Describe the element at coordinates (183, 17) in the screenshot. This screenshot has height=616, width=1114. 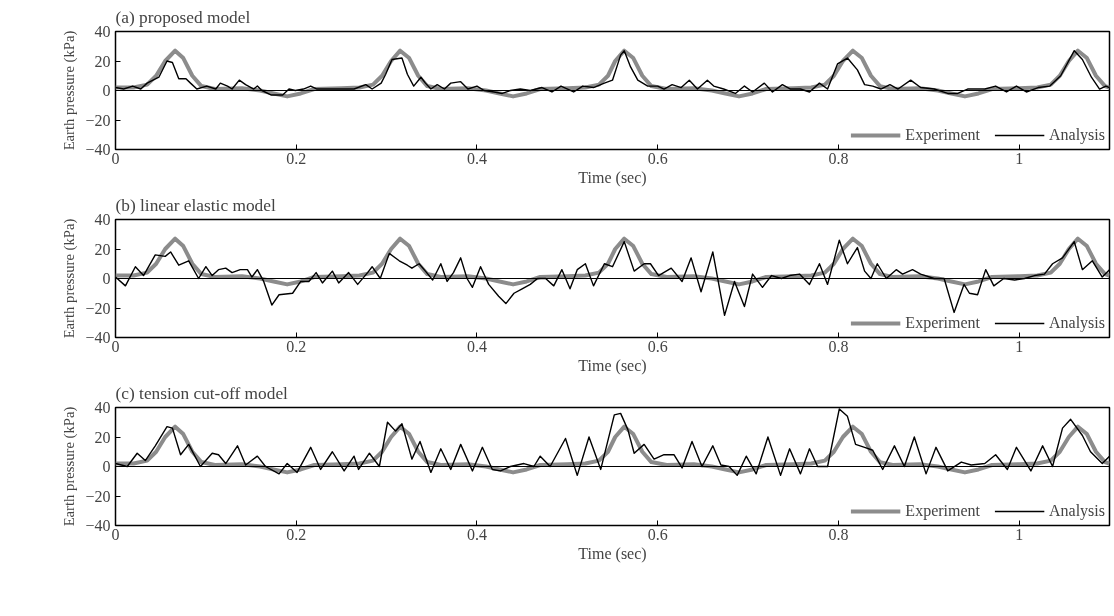
I see `chart-title: (a) proposed model` at that location.